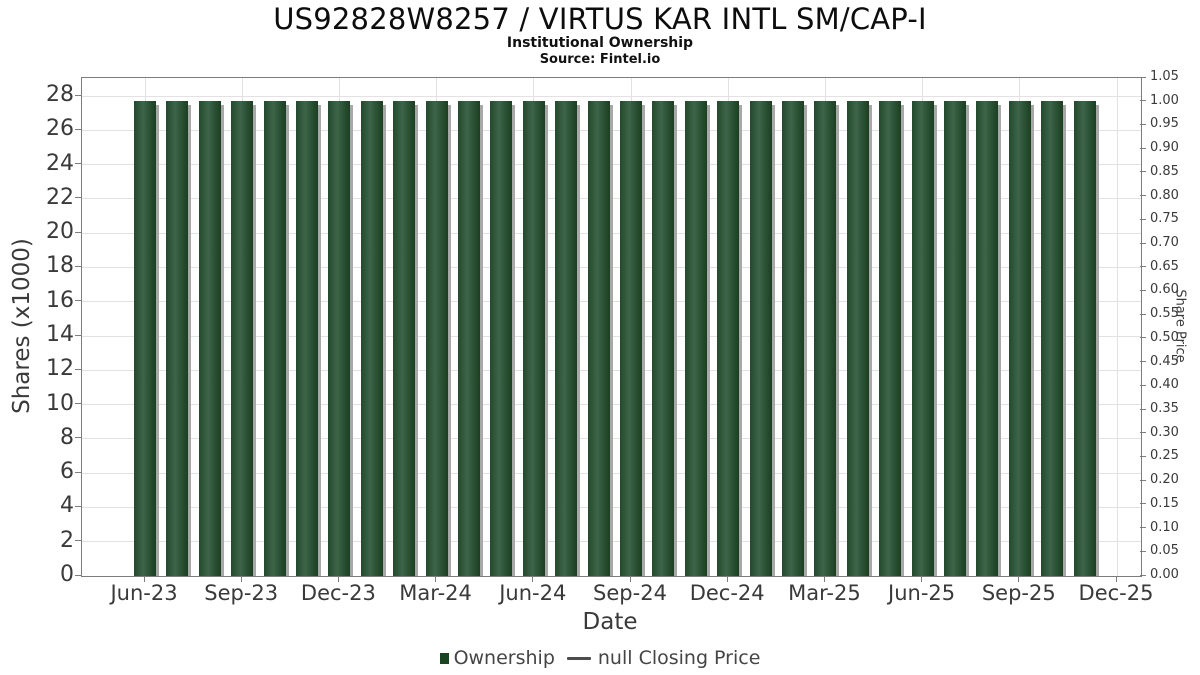 This screenshot has width=1200, height=675. Describe the element at coordinates (1164, 219) in the screenshot. I see `right-axis-tick-label: 0.75` at that location.